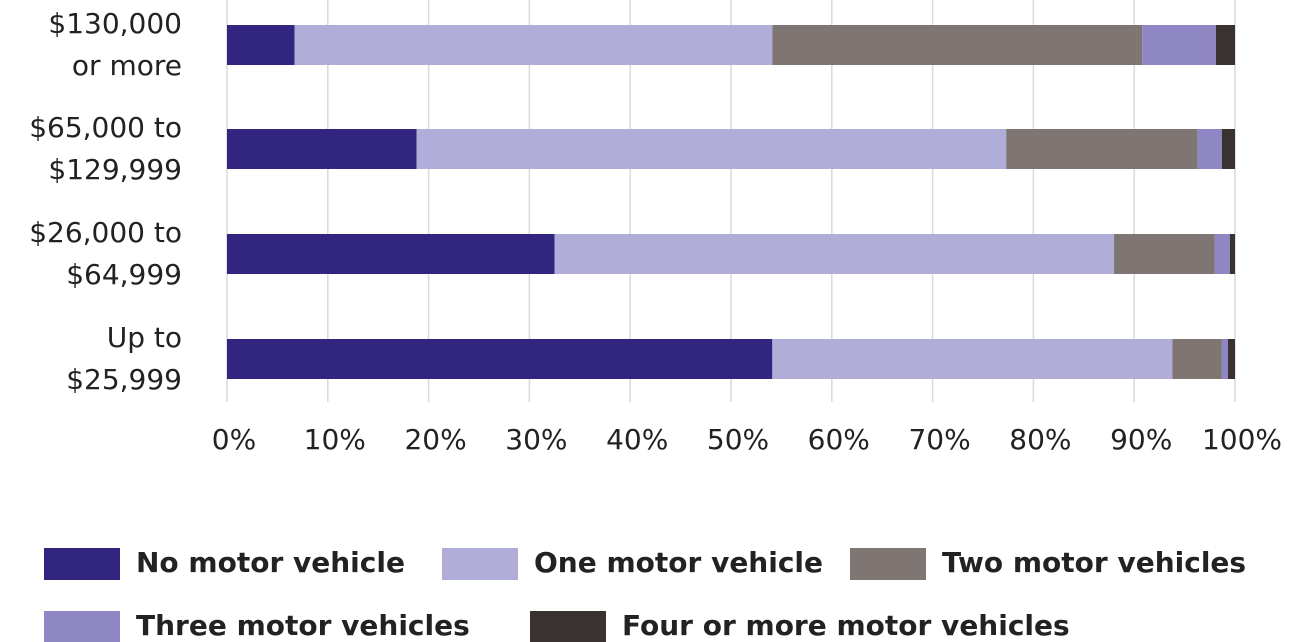 This screenshot has width=1310, height=642. Describe the element at coordinates (939, 439) in the screenshot. I see `x-tick-label: 70%` at that location.